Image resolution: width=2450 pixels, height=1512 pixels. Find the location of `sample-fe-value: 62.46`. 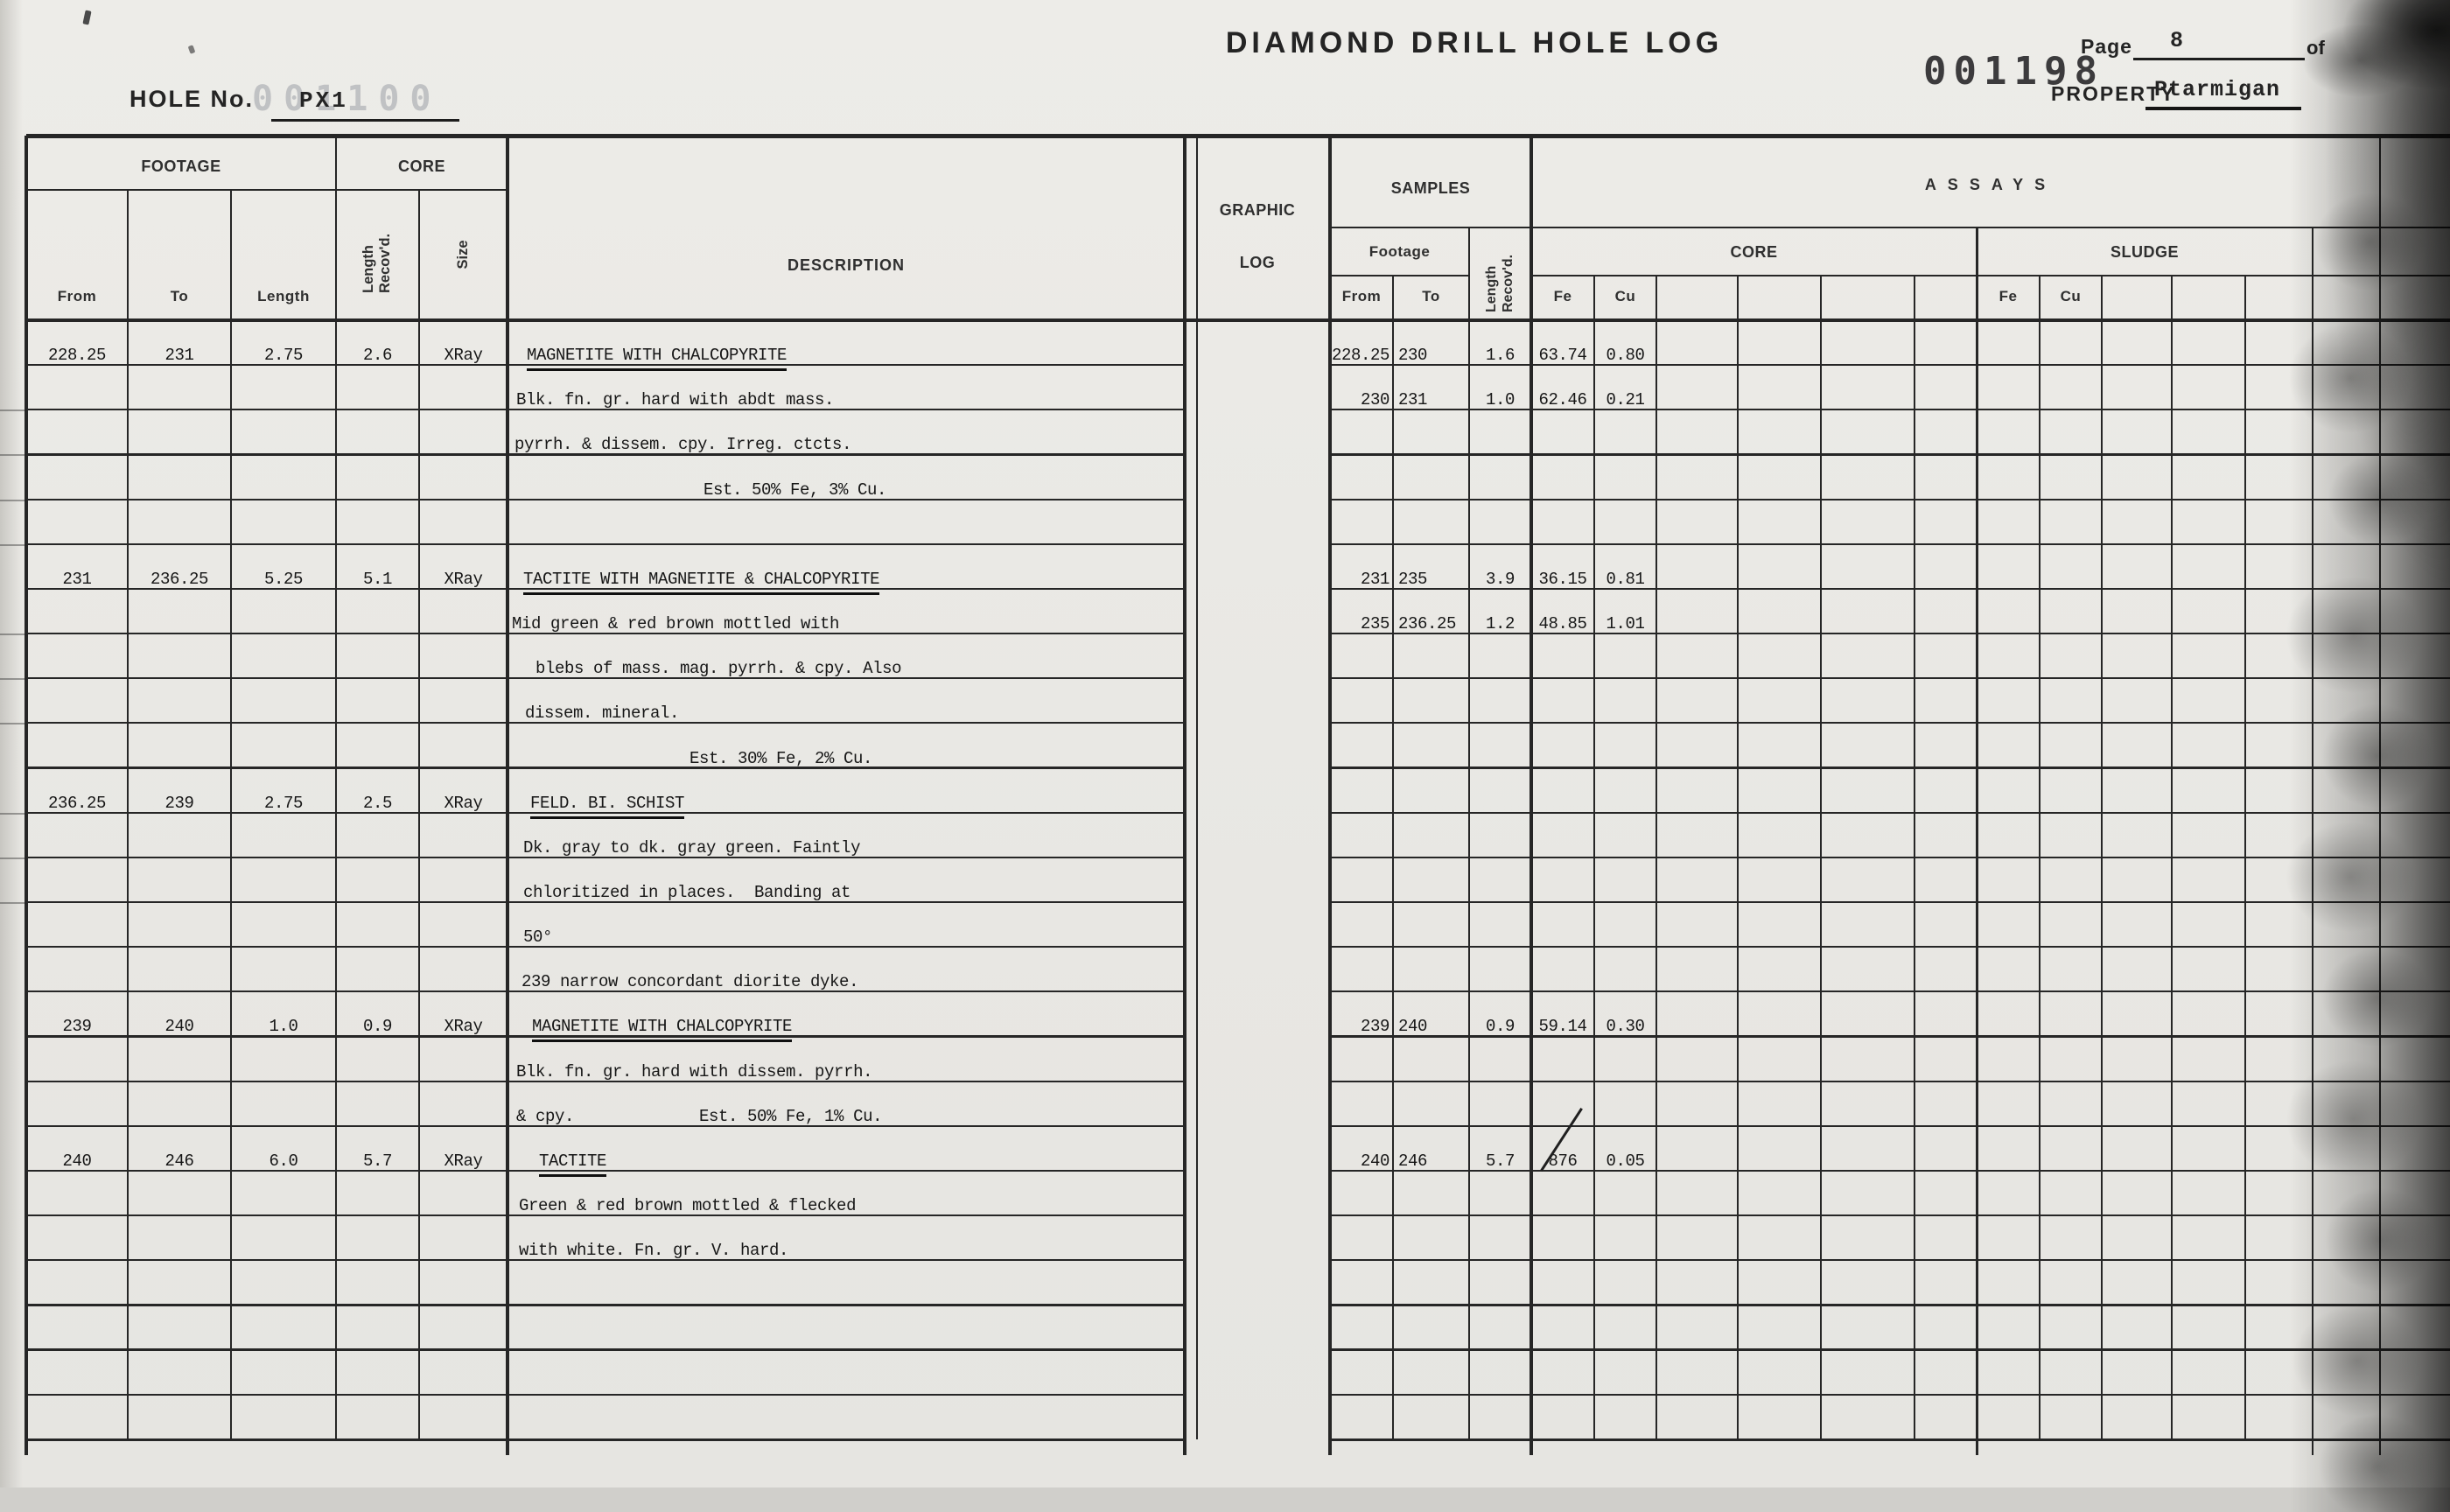

sample-fe-value: 62.46 is located at coordinates (1562, 400).